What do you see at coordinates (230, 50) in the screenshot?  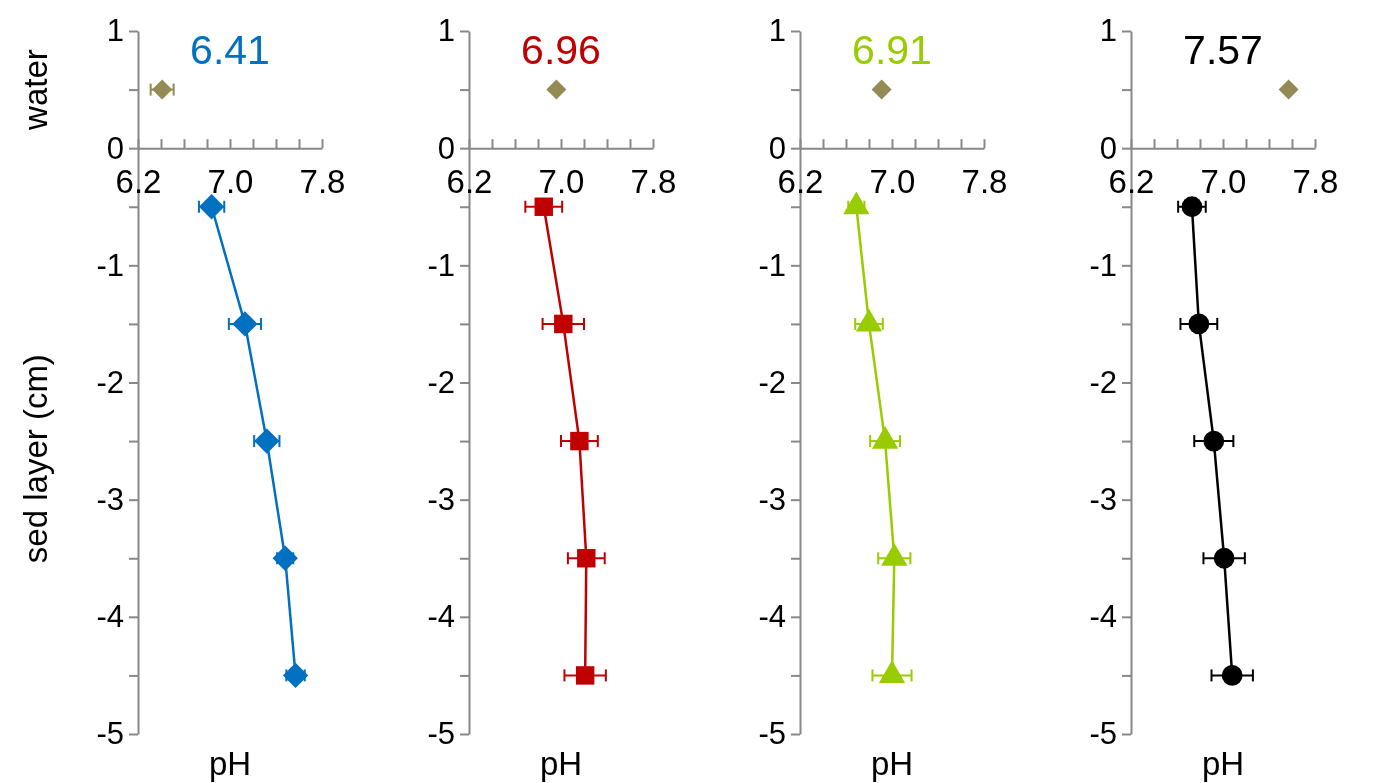 I see `chart-title: 6.41` at bounding box center [230, 50].